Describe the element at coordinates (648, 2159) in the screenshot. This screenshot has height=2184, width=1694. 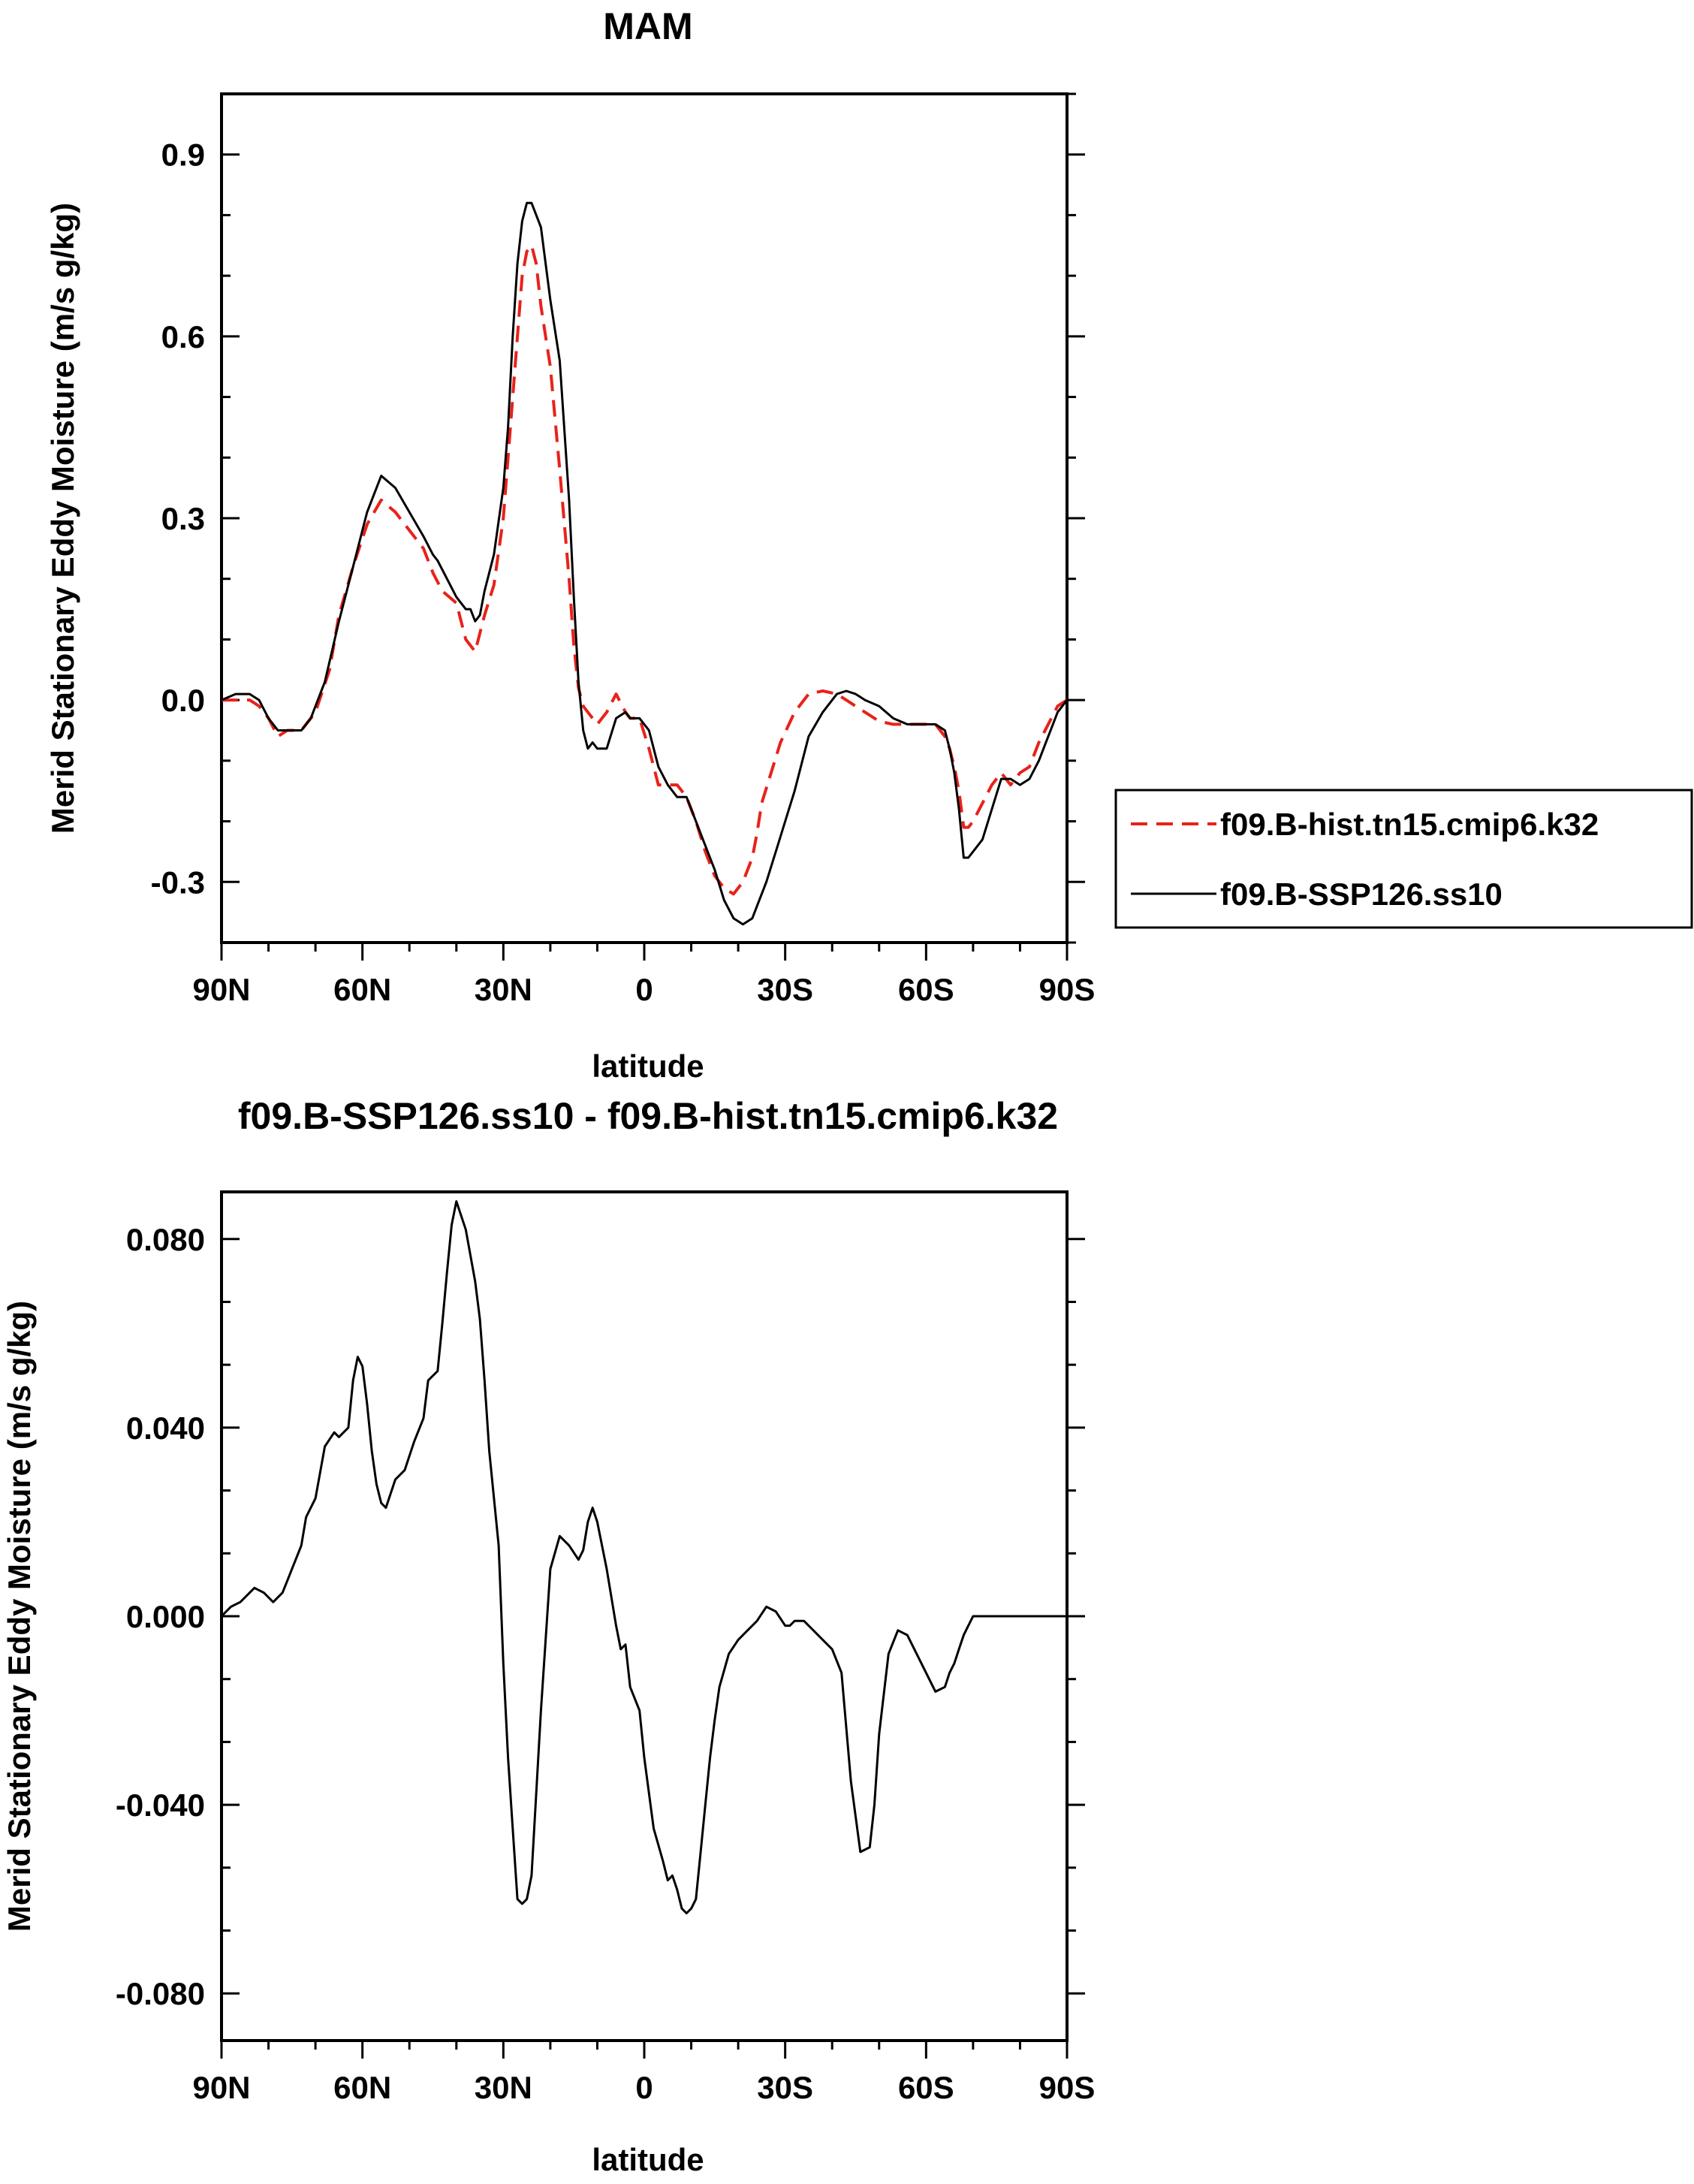
I see `bottom-x-axis-label: latitude` at that location.